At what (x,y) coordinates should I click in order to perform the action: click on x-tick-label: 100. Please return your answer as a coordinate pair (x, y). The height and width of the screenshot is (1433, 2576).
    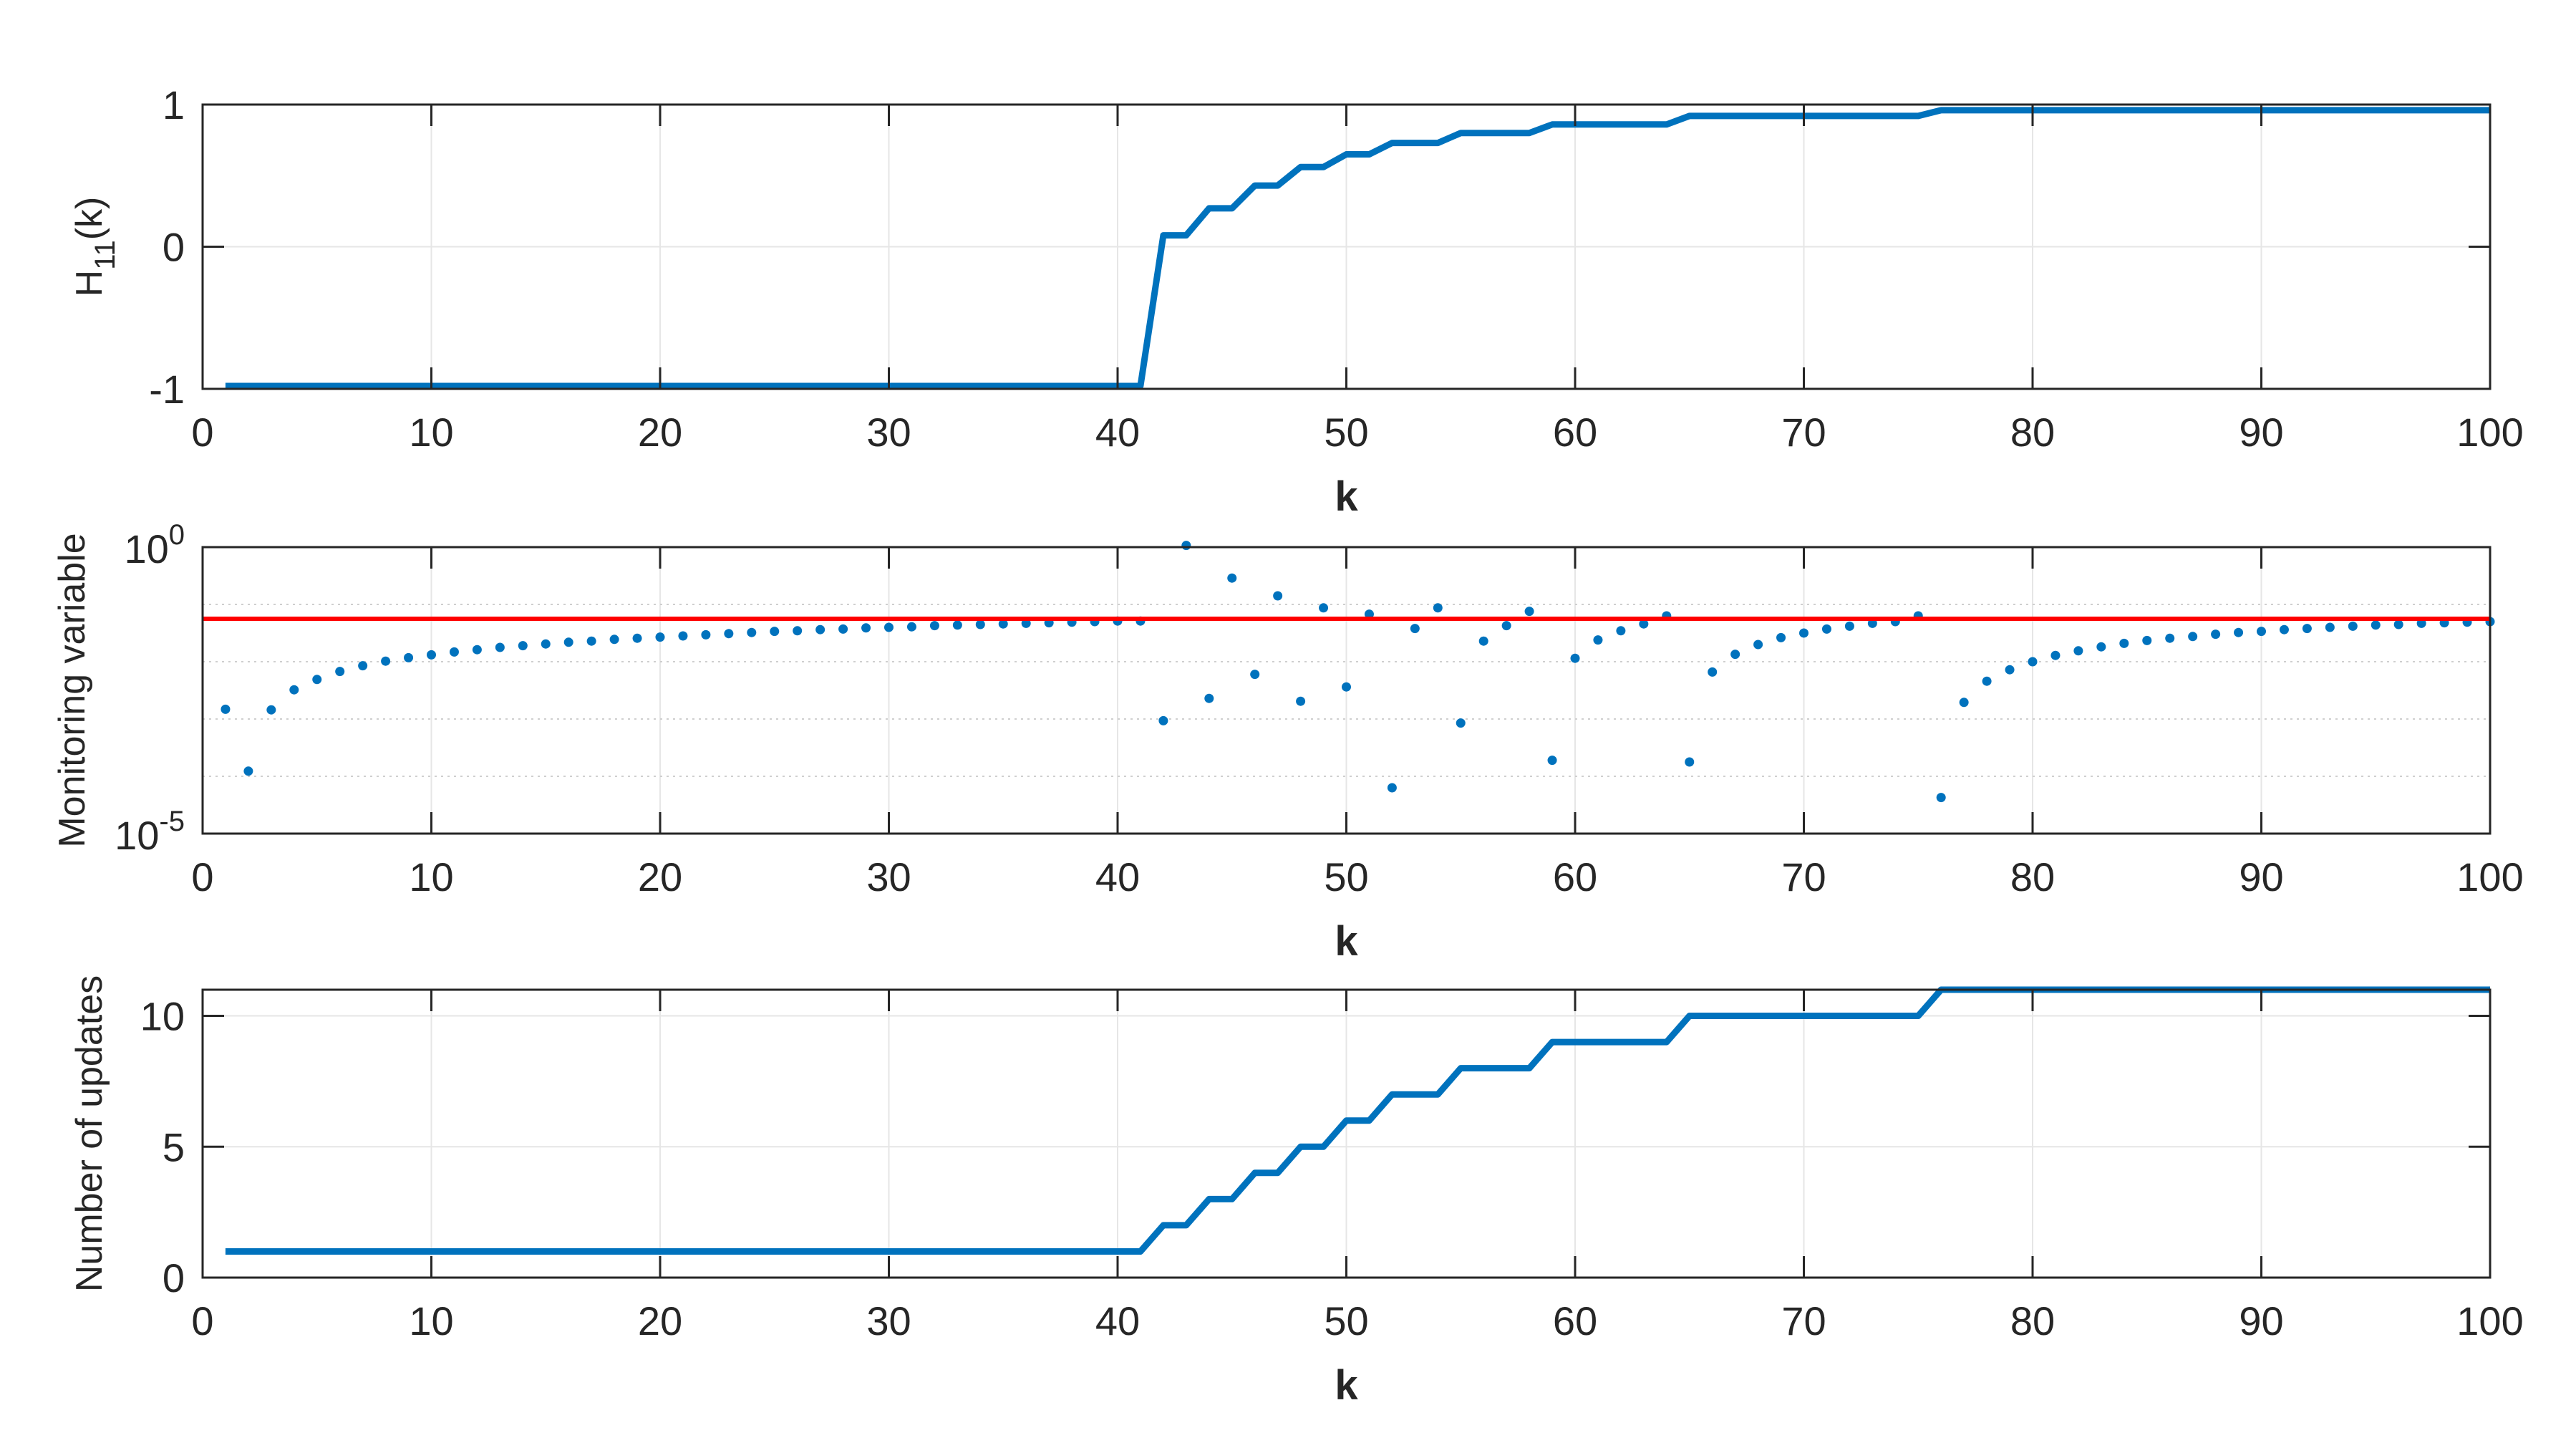
    Looking at the image, I should click on (2489, 432).